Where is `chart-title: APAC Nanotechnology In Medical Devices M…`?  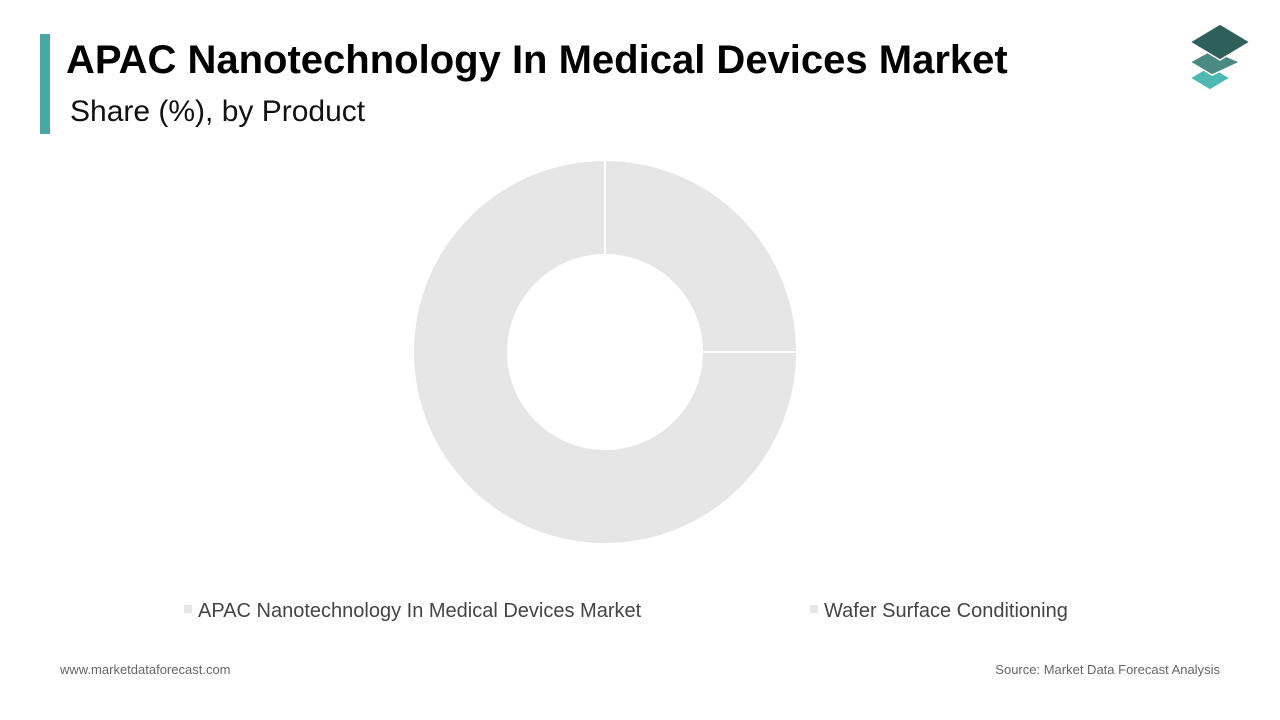
chart-title: APAC Nanotechnology In Medical Devices M… is located at coordinates (537, 60).